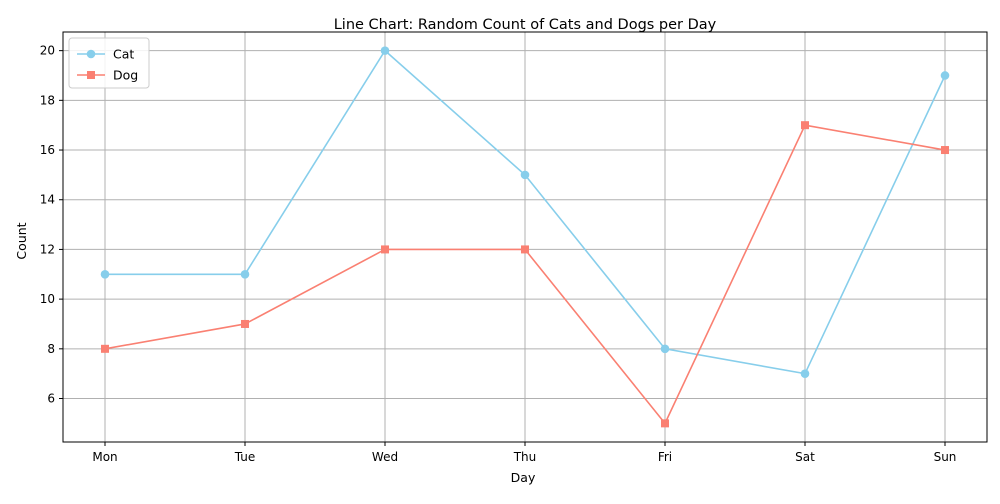 This screenshot has height=504, width=1000. I want to click on y-tick-label: 10, so click(47, 299).